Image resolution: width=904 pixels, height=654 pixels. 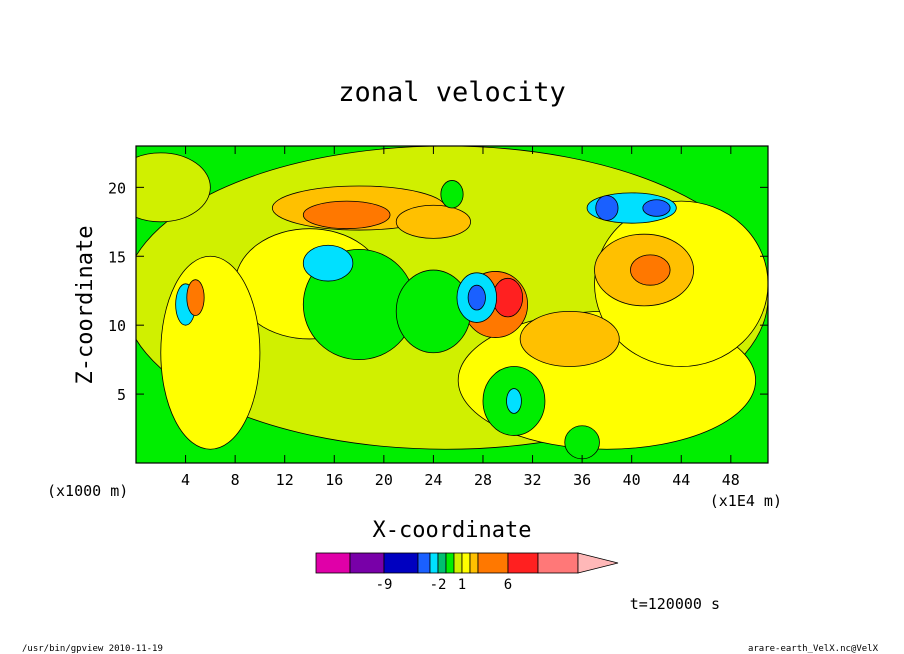 What do you see at coordinates (483, 480) in the screenshot?
I see `x-tick-label: 28` at bounding box center [483, 480].